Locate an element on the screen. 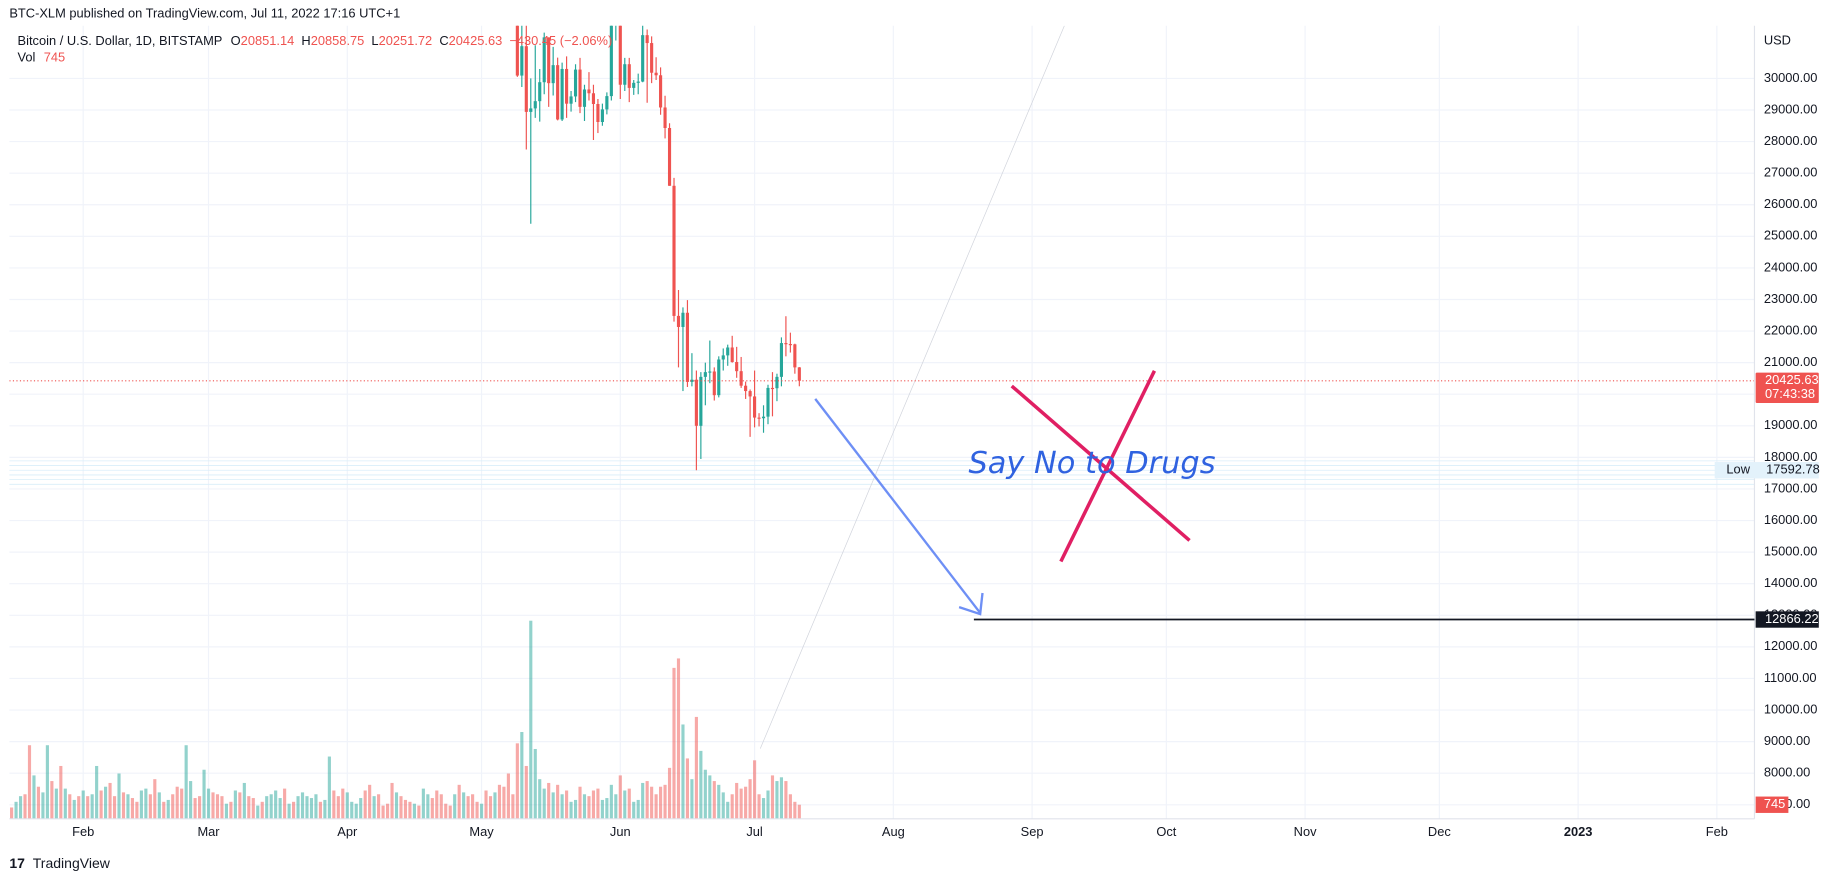 This screenshot has width=1834, height=882. footer-brand: TradingView is located at coordinates (72, 863).